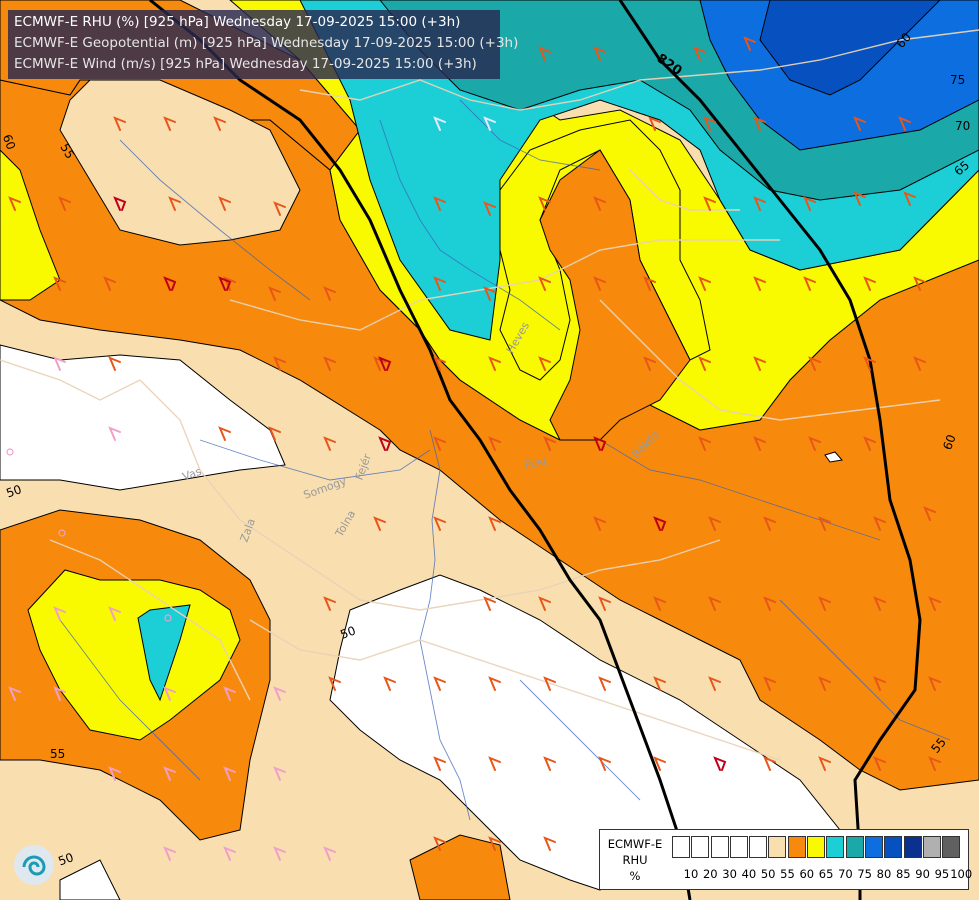 Image resolution: width=979 pixels, height=900 pixels. Describe the element at coordinates (833, 457) in the screenshot. I see `humidity-50-dot` at that location.